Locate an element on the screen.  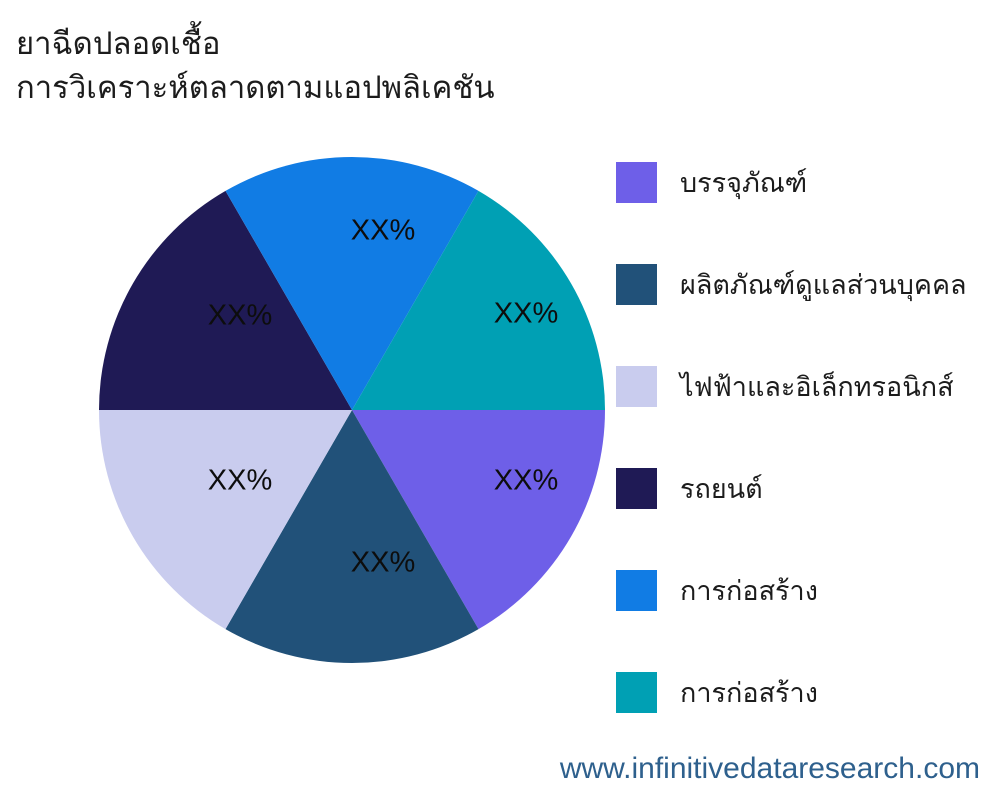
chart-title: ยาฉีดปลอดเชื้อ is located at coordinates (118, 43).